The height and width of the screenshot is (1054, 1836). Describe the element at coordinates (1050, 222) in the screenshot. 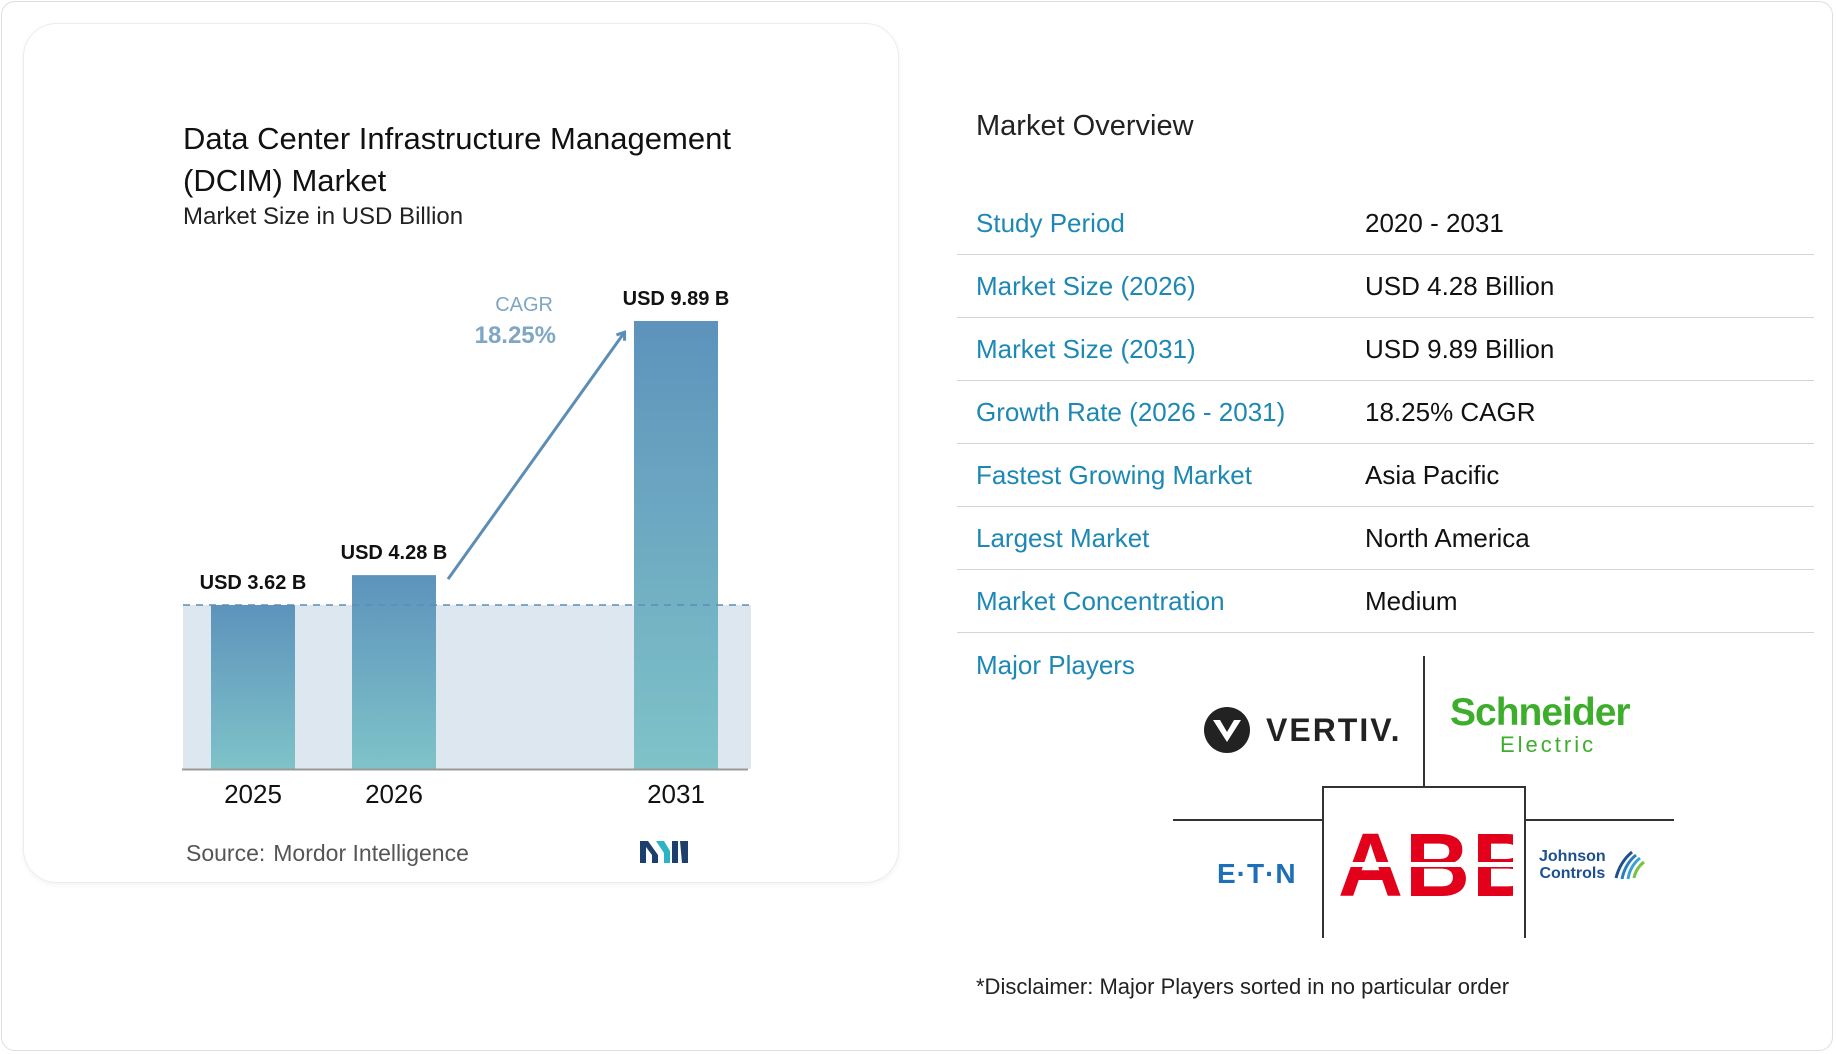

I see `overview-label: Study Period` at that location.